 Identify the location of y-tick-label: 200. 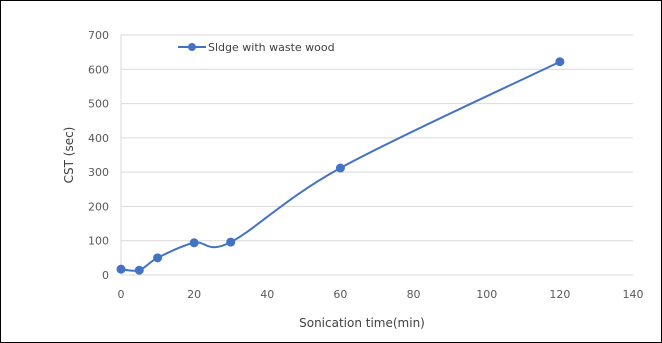
(98, 206).